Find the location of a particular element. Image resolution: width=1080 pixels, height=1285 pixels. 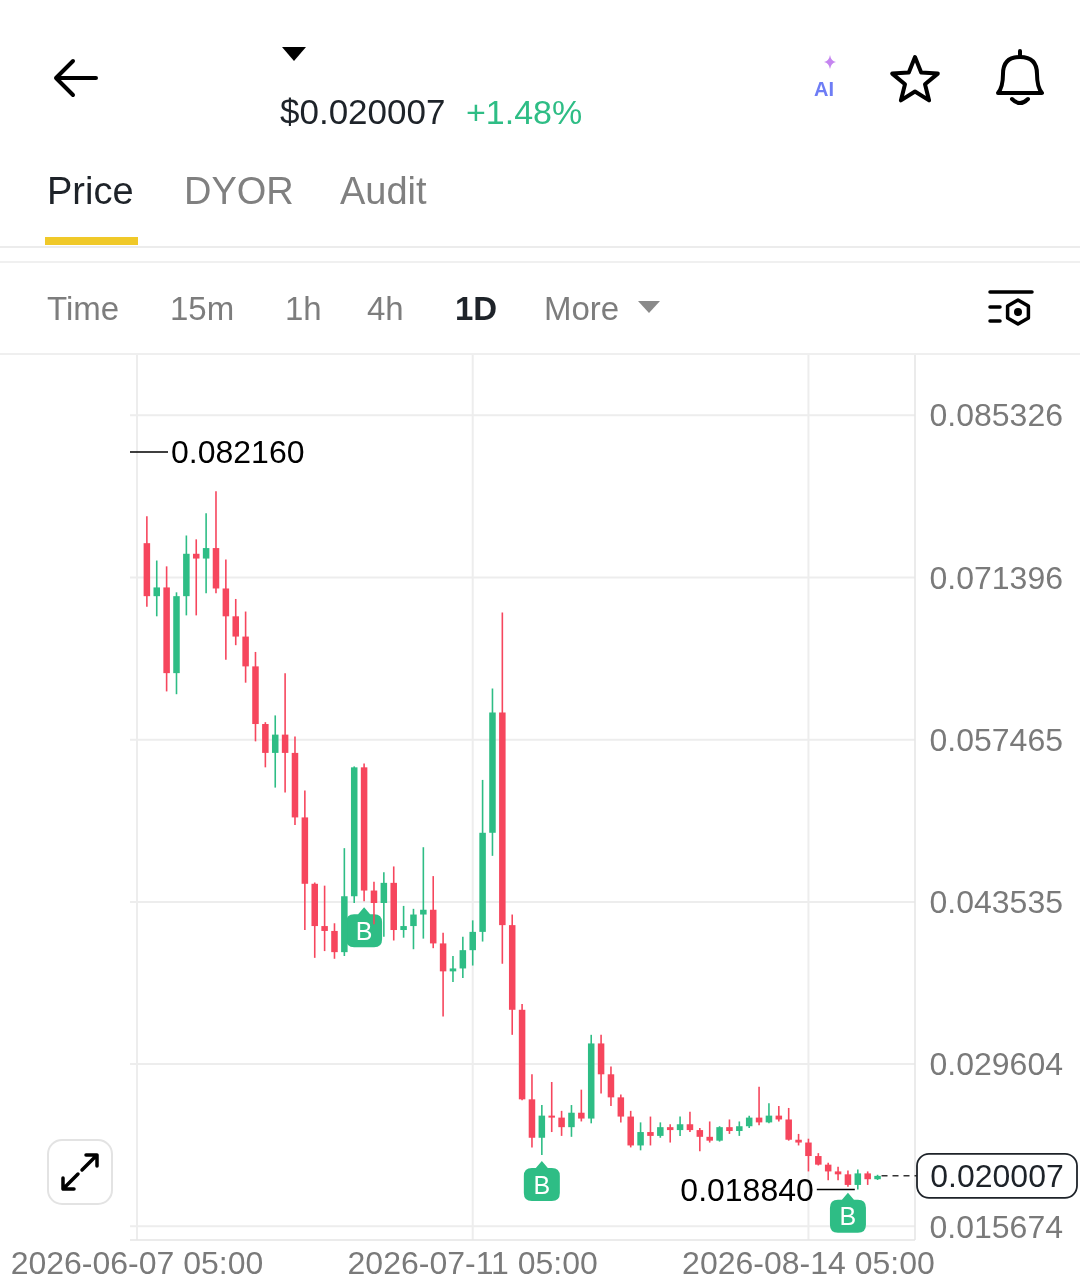

text: Audit is located at coordinates (384, 191).